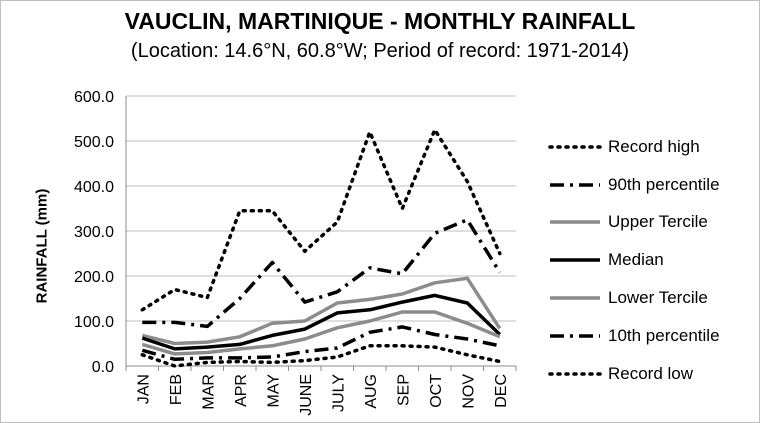  I want to click on x-tick-label: OCT, so click(436, 391).